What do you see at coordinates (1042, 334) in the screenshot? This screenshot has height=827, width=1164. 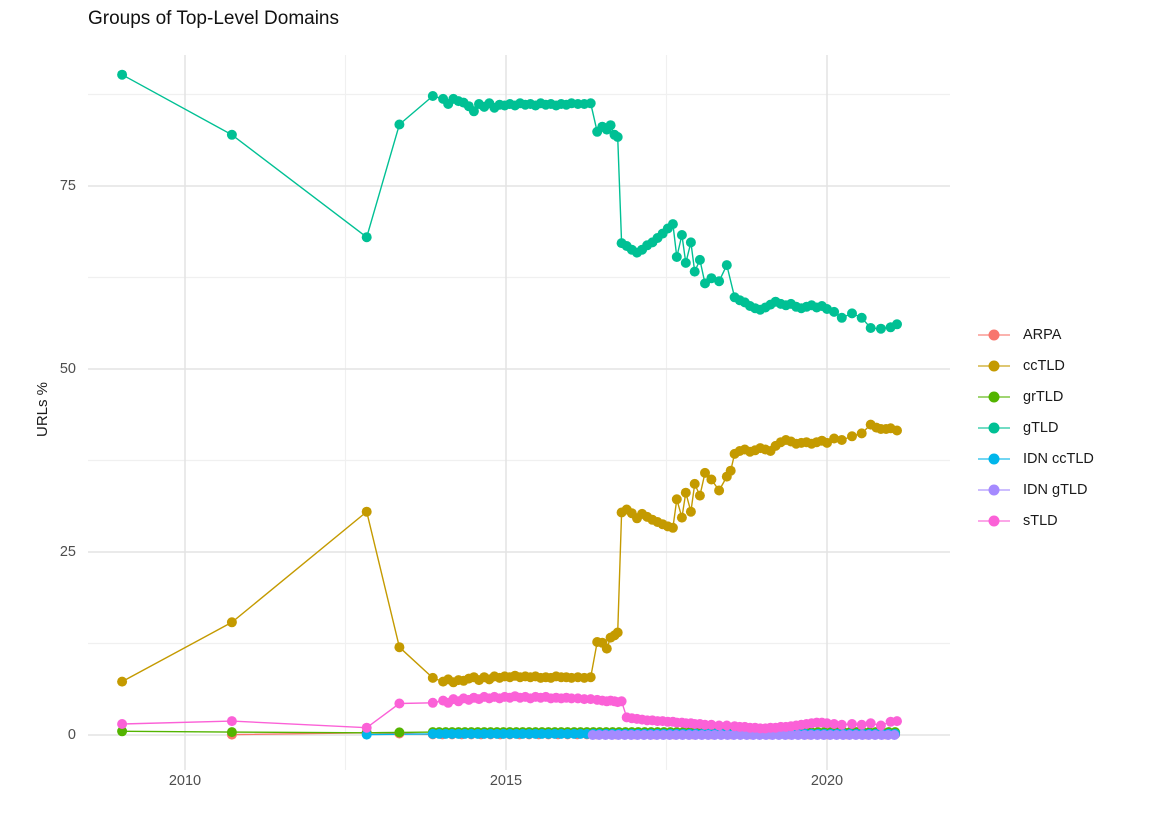 I see `legend-label-arpa: ARPA` at bounding box center [1042, 334].